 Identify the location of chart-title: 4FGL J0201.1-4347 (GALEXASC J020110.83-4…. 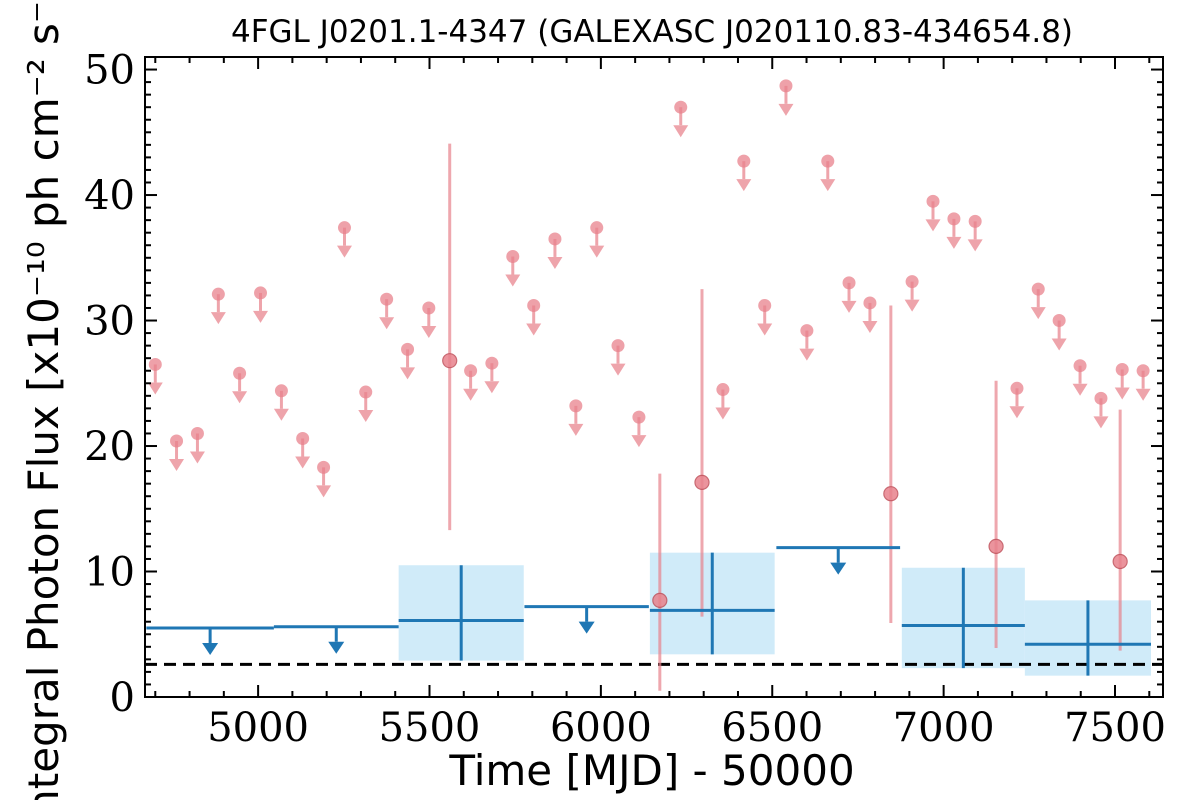
(652, 32).